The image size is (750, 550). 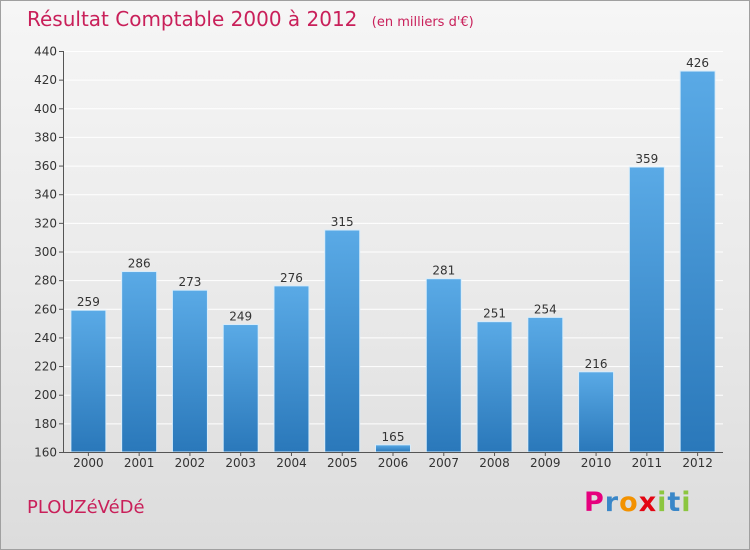 I want to click on x-tick-label-2001: 2001, so click(x=139, y=463).